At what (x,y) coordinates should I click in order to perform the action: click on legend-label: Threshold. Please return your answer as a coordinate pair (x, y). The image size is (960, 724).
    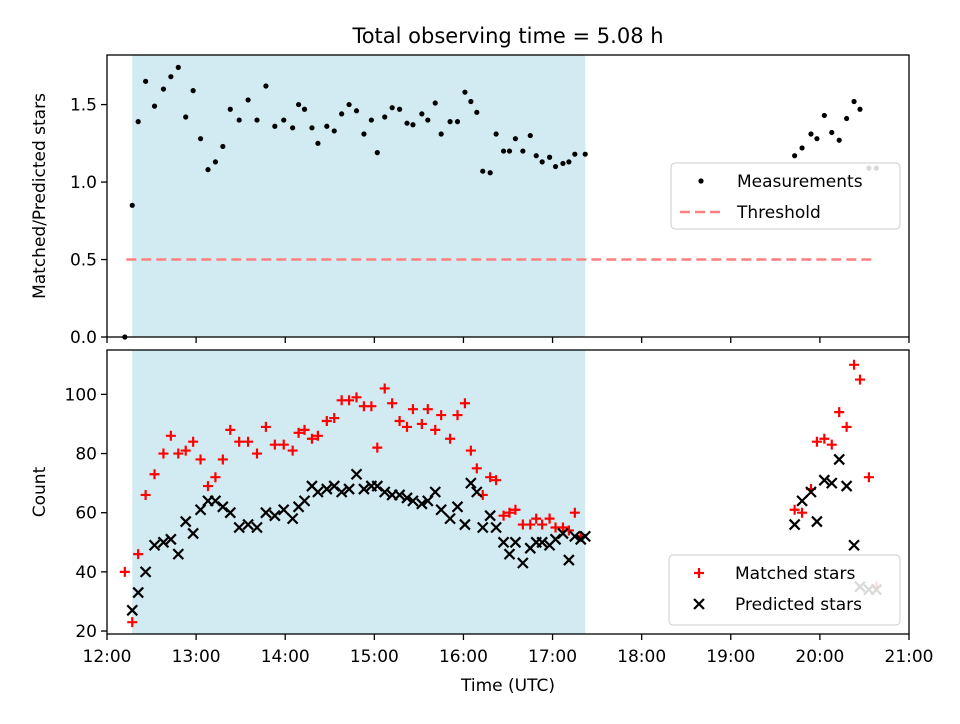
    Looking at the image, I should click on (778, 213).